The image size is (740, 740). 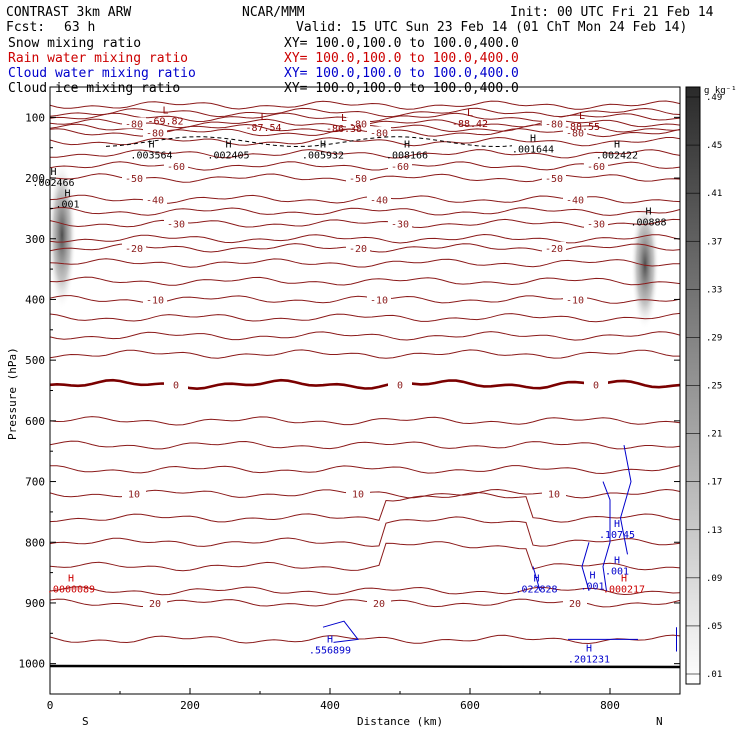 I want to click on x-end-left: S, so click(x=85, y=721).